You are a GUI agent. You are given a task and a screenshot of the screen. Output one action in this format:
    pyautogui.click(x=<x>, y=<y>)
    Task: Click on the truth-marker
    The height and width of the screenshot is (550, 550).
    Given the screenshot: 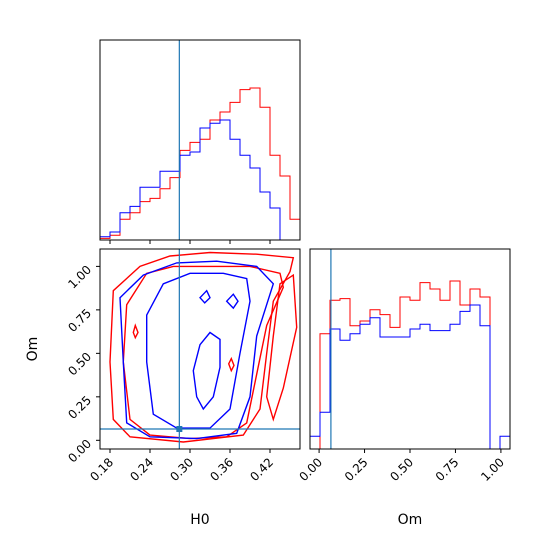 What is the action you would take?
    pyautogui.click(x=179, y=429)
    